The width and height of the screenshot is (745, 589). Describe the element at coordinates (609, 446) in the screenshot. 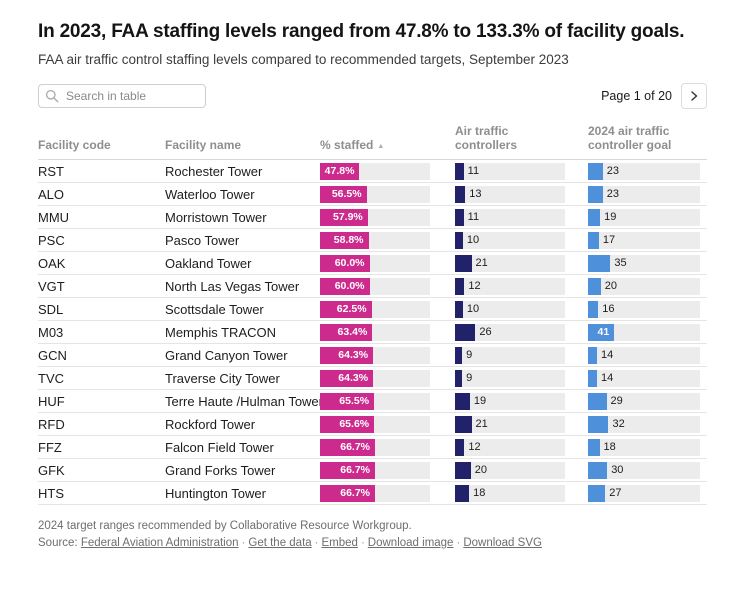

I see `goal-value: 18` at that location.